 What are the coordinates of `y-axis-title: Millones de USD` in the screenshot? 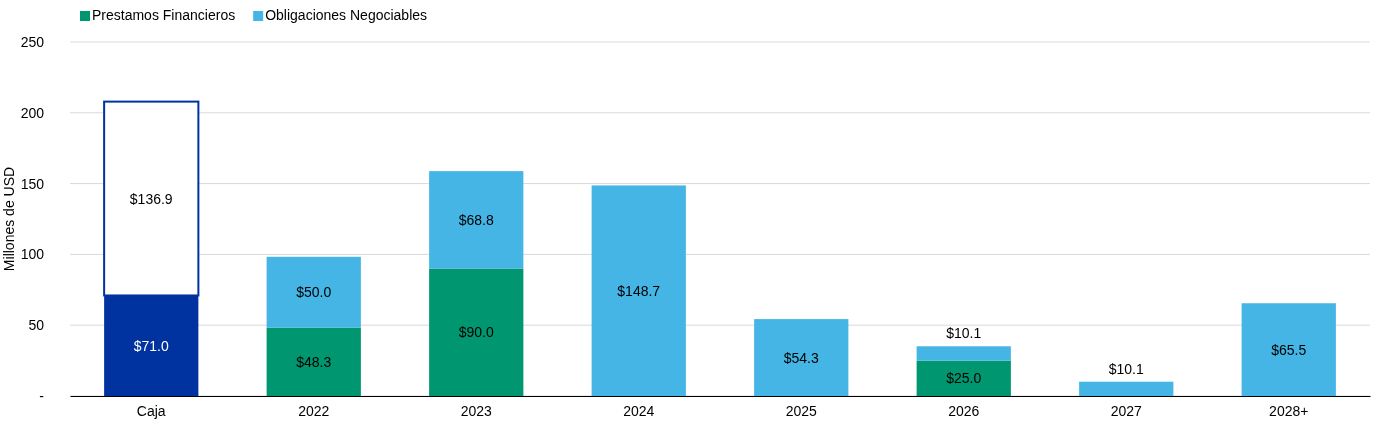 It's located at (9, 219).